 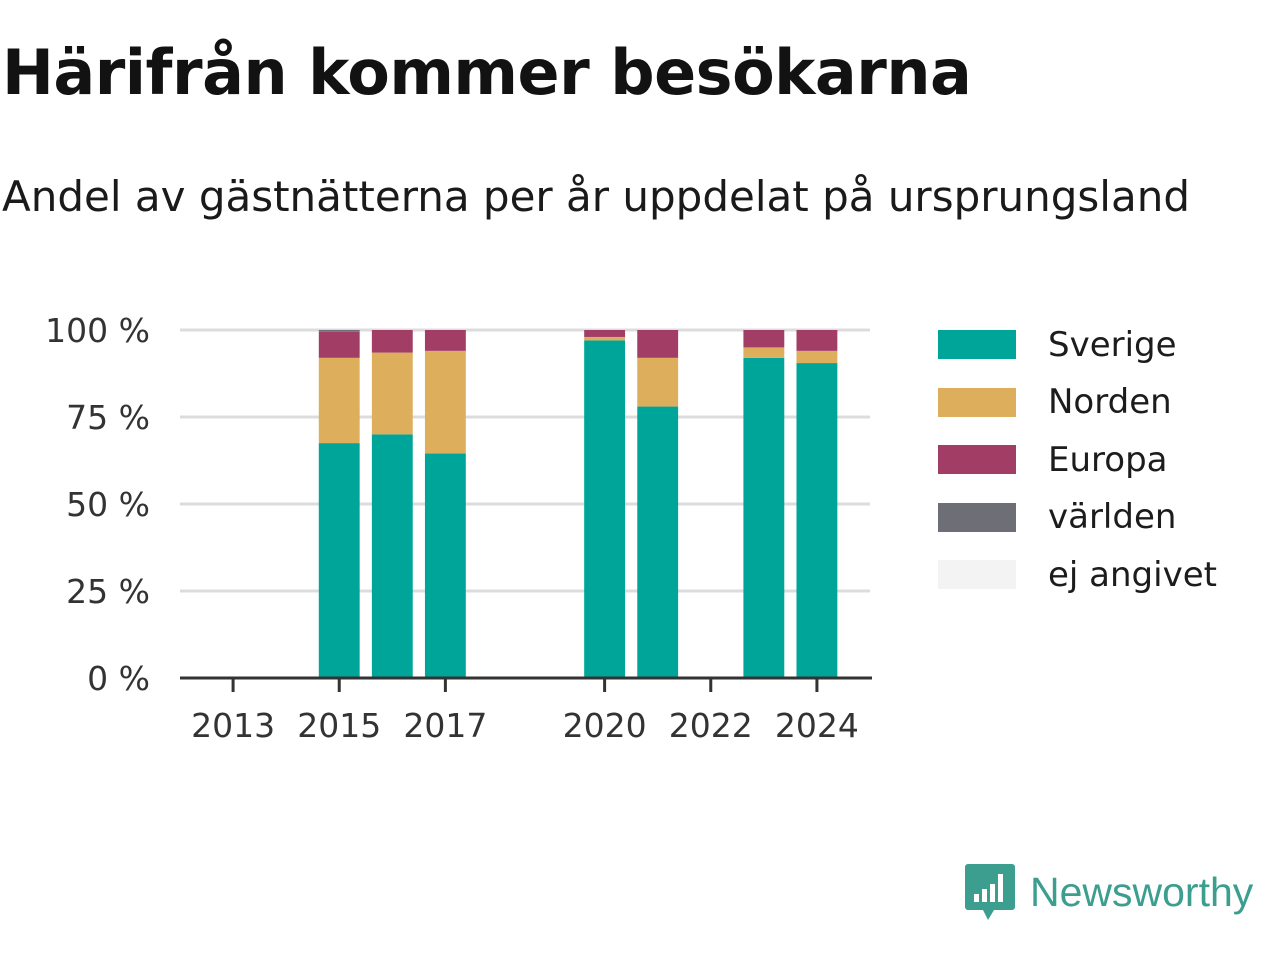 I want to click on y-tick-label: 25 %, so click(x=108, y=591).